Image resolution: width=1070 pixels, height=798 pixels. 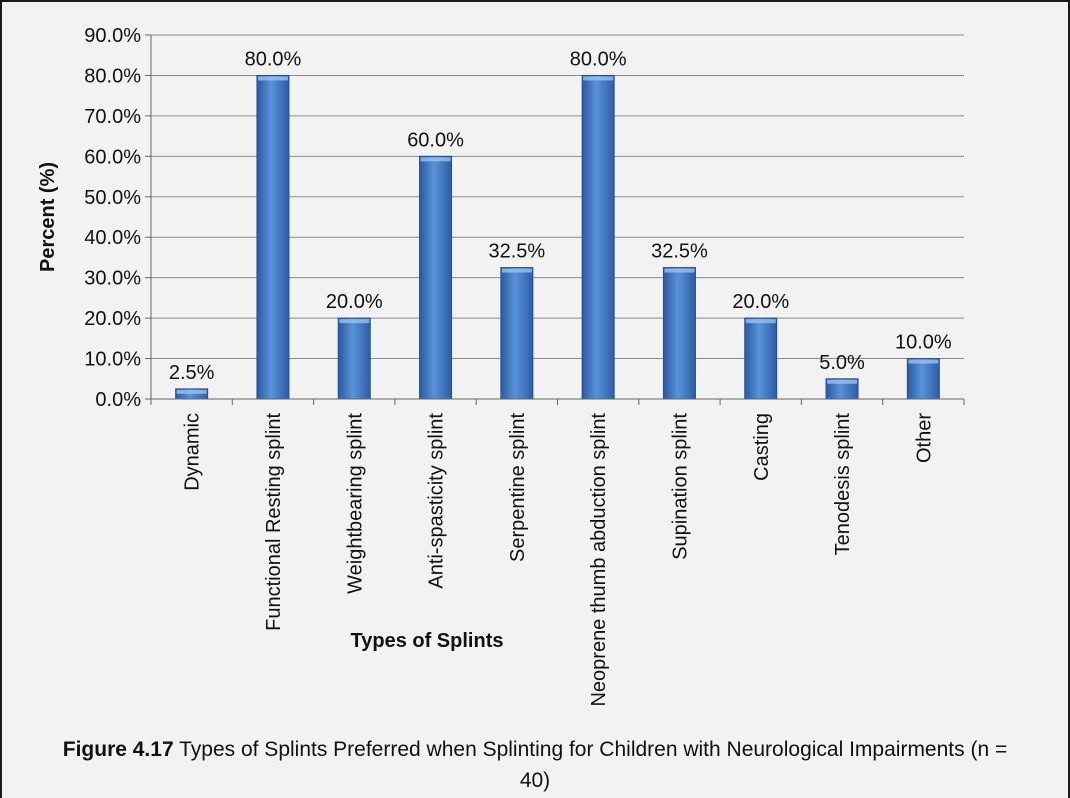 I want to click on x-tick-label: Tenodesis splint, so click(x=843, y=484).